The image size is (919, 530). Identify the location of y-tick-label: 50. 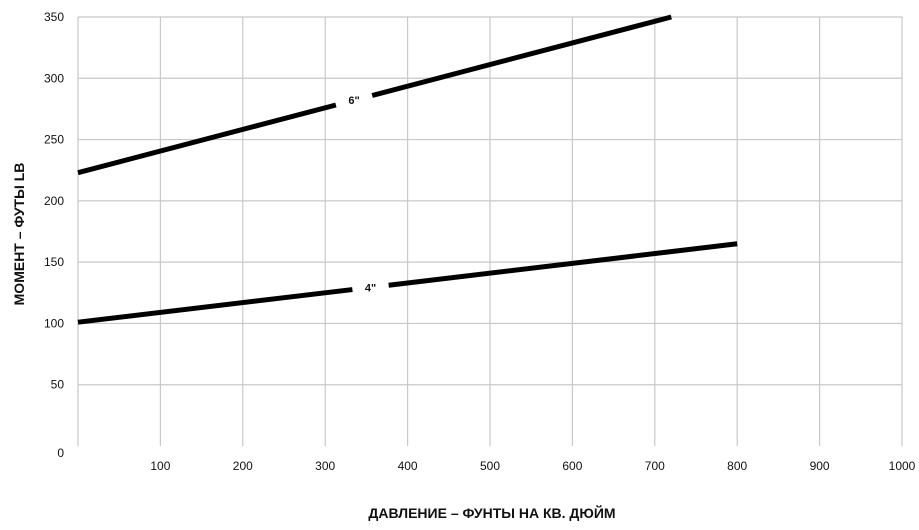
(58, 385).